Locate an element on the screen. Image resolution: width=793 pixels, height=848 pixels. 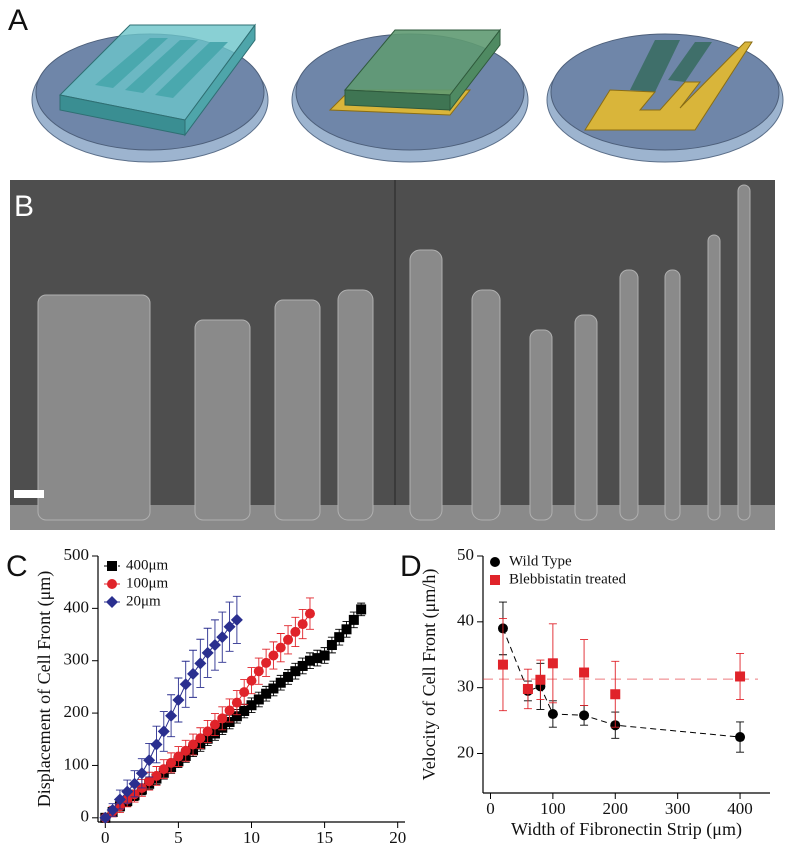
panel-label: B is located at coordinates (24, 206).